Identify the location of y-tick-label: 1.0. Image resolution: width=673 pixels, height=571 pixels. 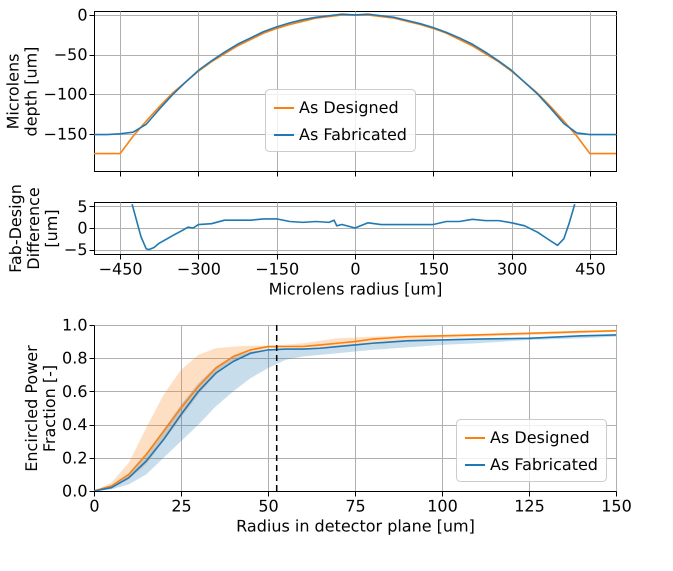
(75, 325).